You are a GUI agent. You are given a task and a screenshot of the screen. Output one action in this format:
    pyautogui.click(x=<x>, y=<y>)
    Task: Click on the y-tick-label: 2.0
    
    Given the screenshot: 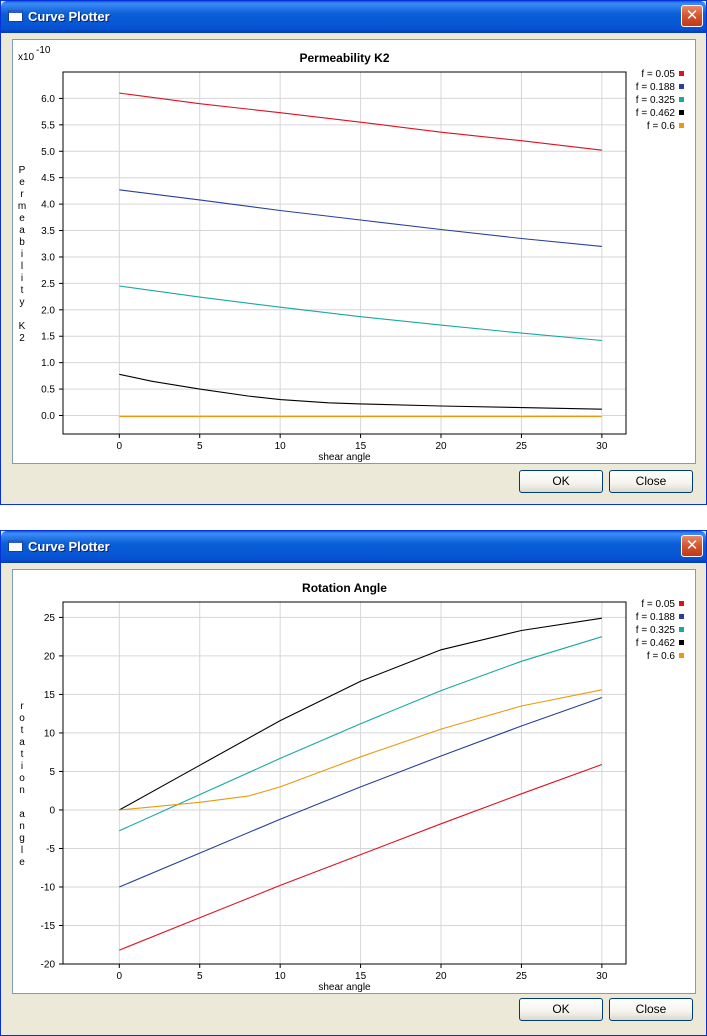 What is the action you would take?
    pyautogui.click(x=48, y=310)
    